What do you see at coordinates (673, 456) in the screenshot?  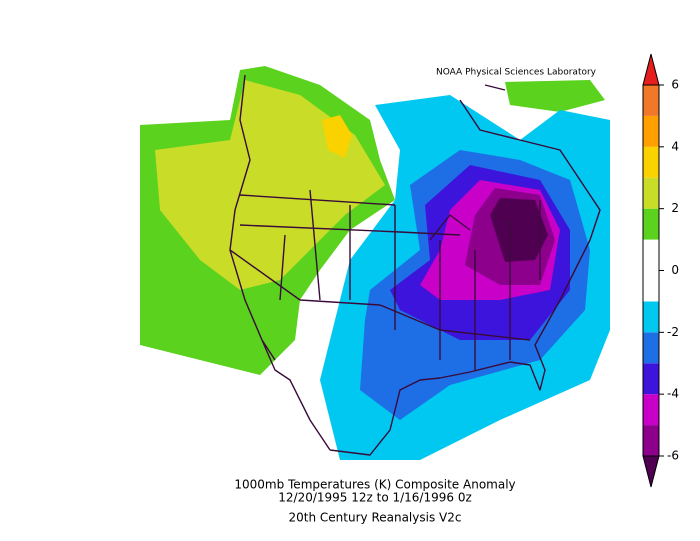 I see `colorbar-tick-label: -6` at bounding box center [673, 456].